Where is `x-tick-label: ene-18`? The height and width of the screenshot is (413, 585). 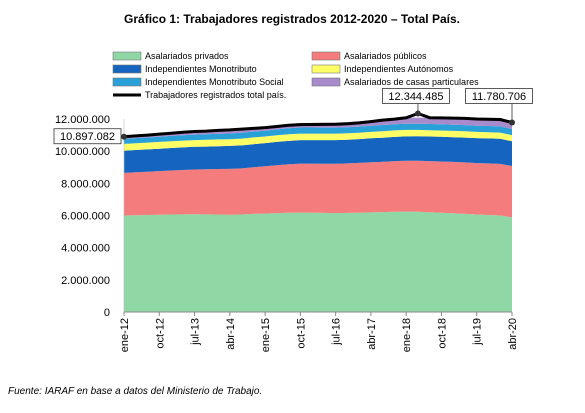
x-tick-label: ene-18 is located at coordinates (407, 335).